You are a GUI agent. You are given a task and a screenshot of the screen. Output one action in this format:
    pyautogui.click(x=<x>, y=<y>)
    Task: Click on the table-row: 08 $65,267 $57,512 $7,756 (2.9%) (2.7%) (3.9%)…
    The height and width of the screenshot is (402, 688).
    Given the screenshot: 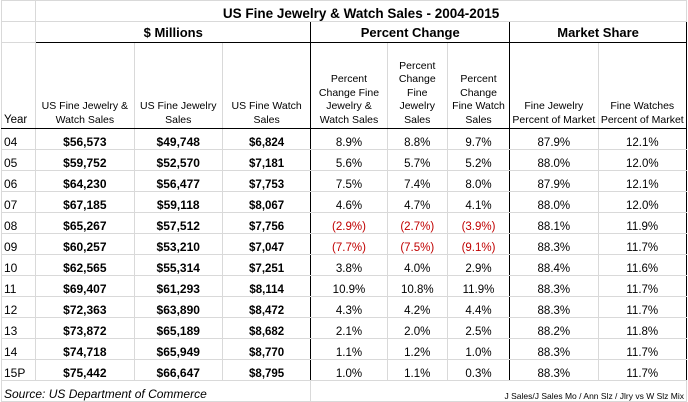 What is the action you would take?
    pyautogui.click(x=344, y=223)
    